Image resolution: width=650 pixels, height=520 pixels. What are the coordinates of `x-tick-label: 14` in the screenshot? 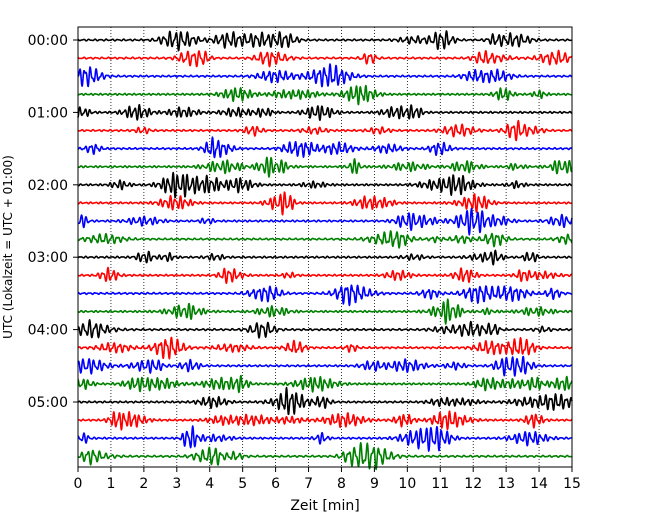 It's located at (539, 484).